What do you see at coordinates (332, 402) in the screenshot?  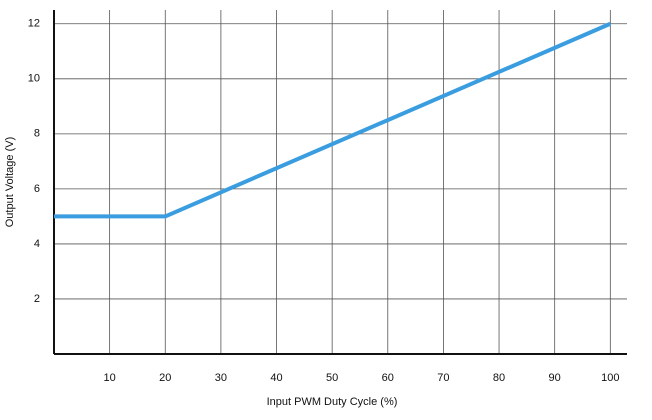 I see `x-axis-label: Input PWM Duty Cycle (%)` at bounding box center [332, 402].